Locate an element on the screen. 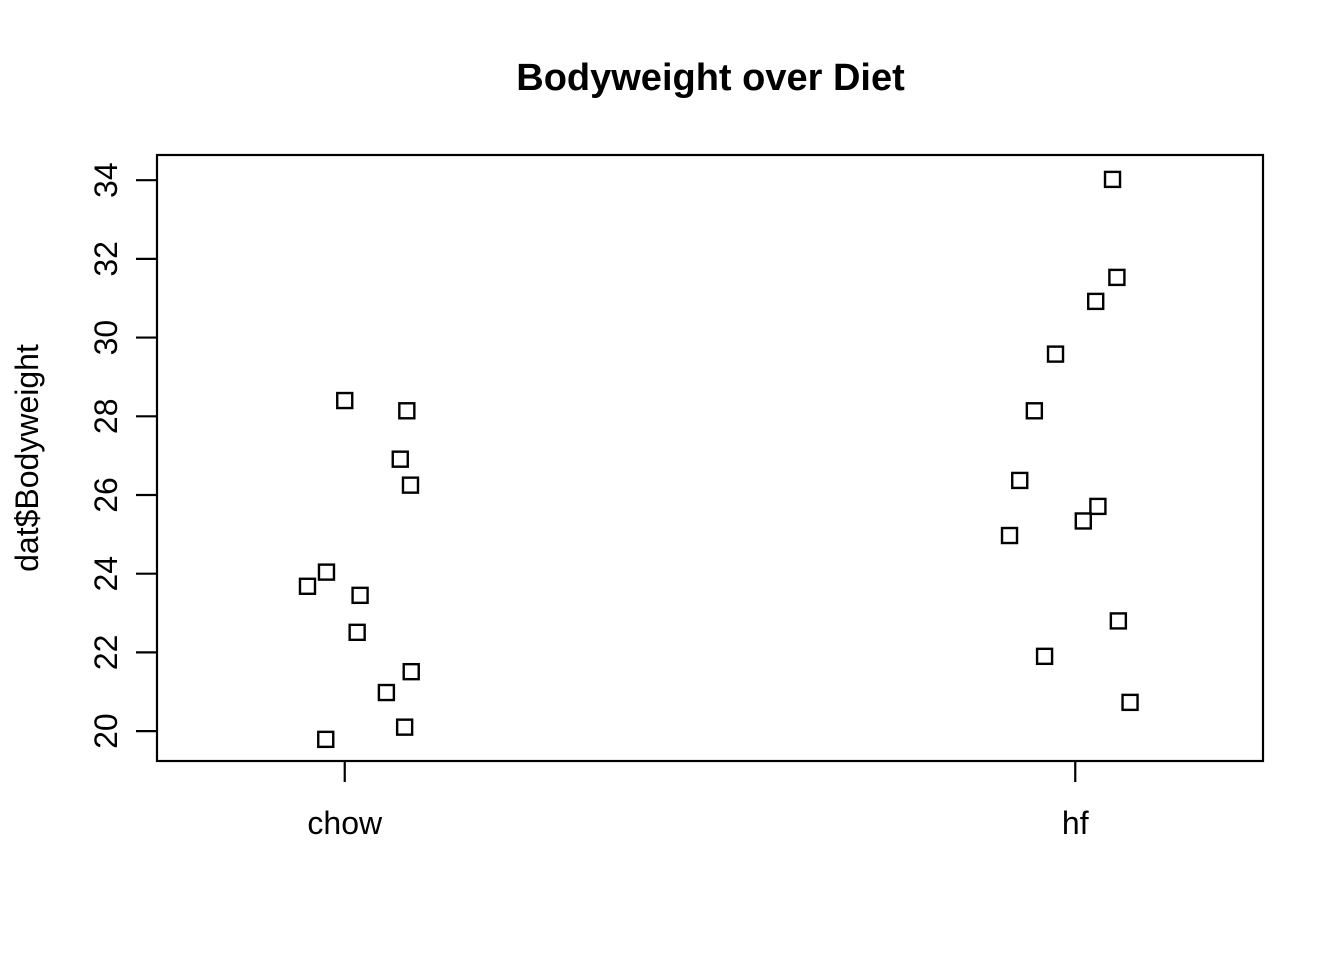 This screenshot has width=1344, height=960. y-tick-label: 26 is located at coordinates (106, 495).